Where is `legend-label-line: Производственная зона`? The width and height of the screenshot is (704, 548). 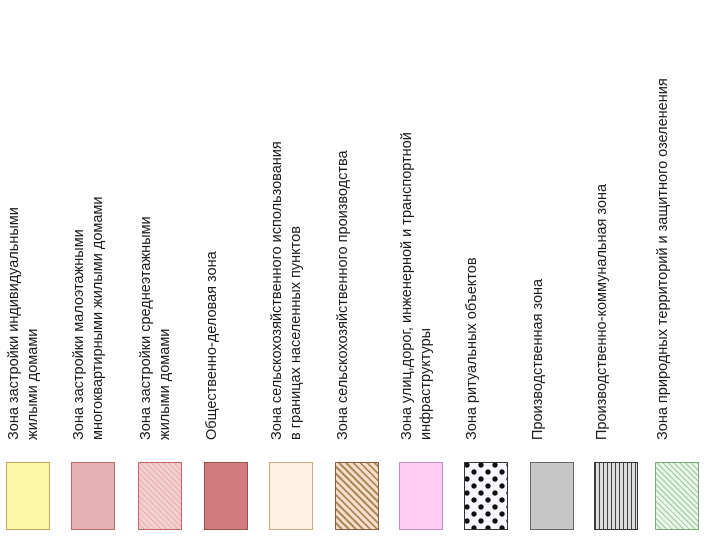
legend-label-line: Производственная зона is located at coordinates (538, 359).